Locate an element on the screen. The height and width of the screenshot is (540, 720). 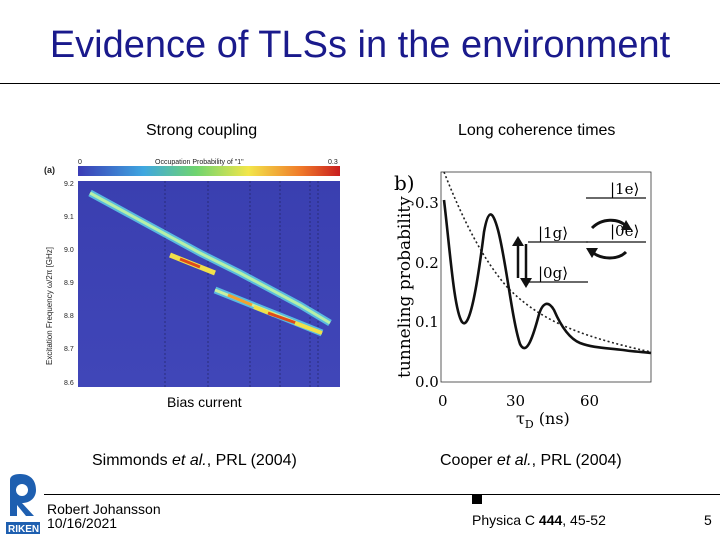
right-ylabel: tunneling probability is located at coordinates (405, 287).